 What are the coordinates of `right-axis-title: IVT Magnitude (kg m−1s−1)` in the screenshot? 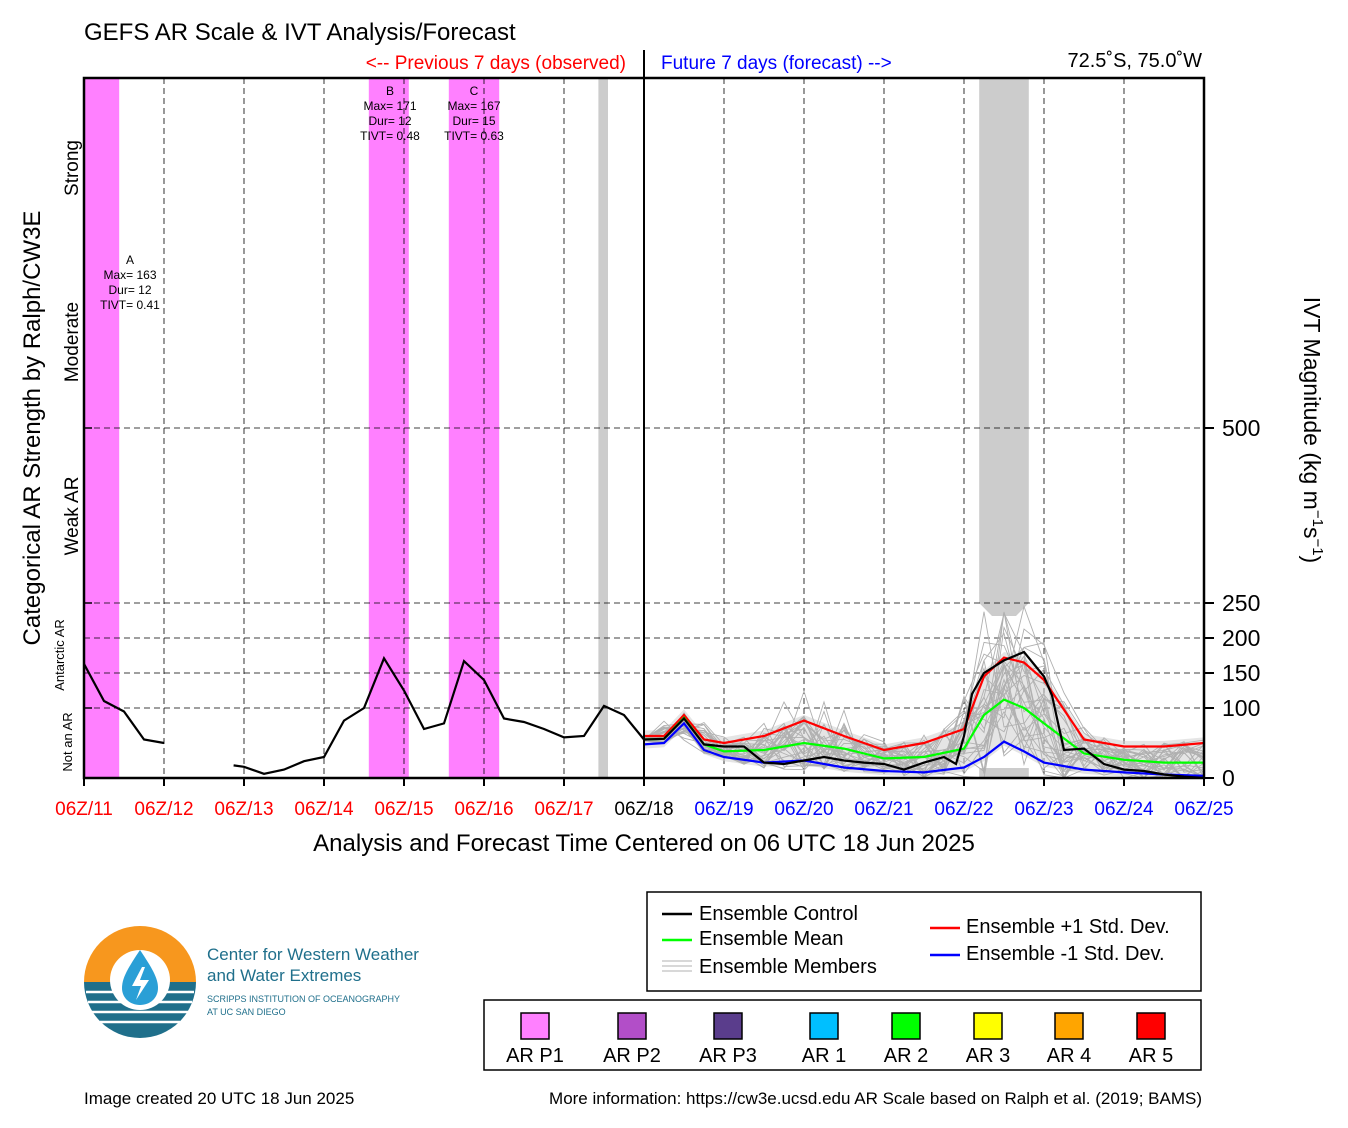 It's located at (1312, 430).